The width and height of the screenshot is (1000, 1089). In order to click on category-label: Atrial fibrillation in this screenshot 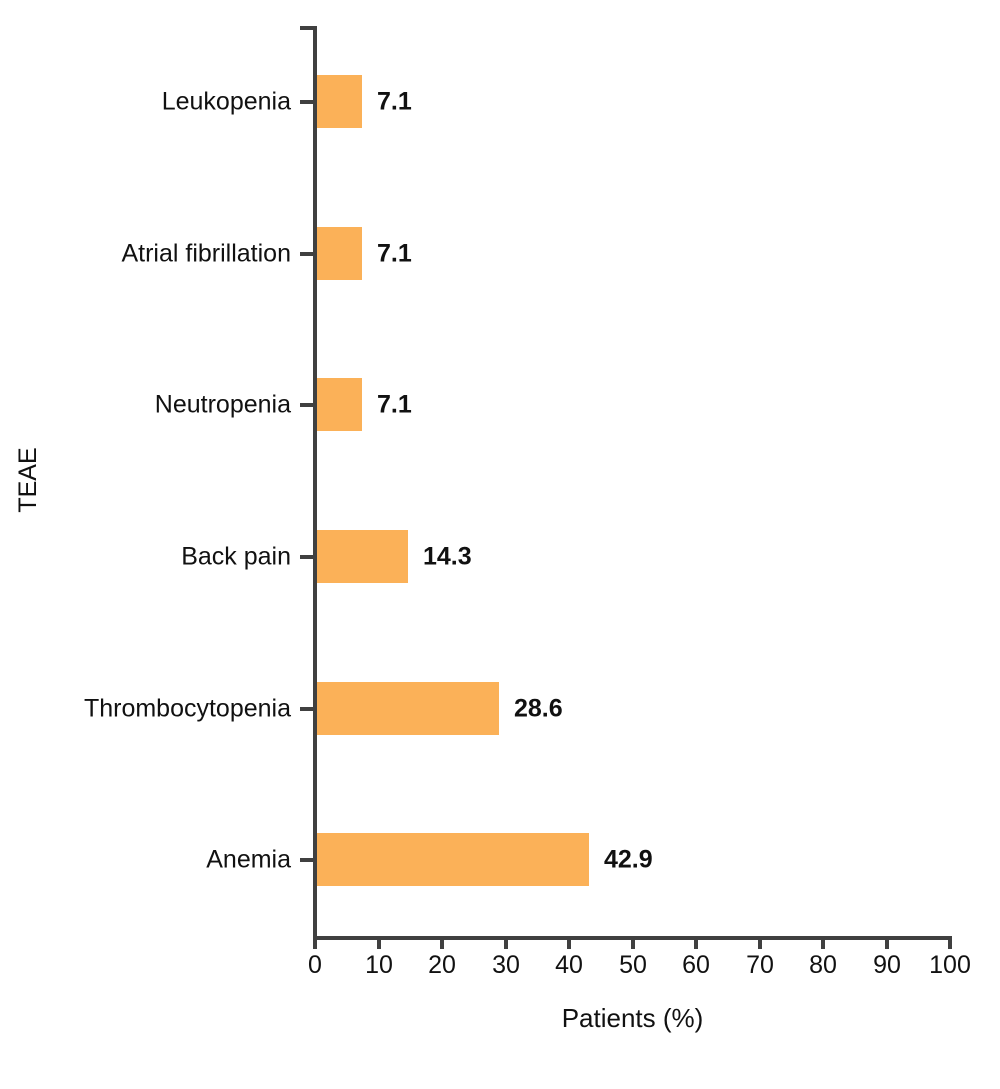, I will do `click(206, 253)`.